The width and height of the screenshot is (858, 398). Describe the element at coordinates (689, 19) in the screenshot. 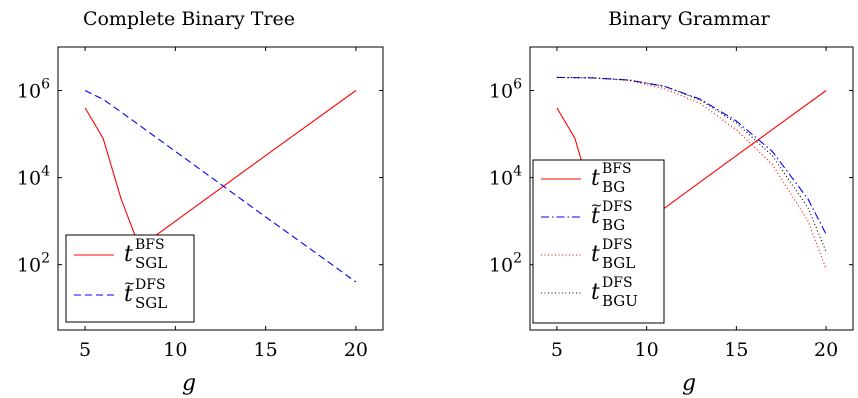

I see `chart-title: Binary Grammar` at that location.